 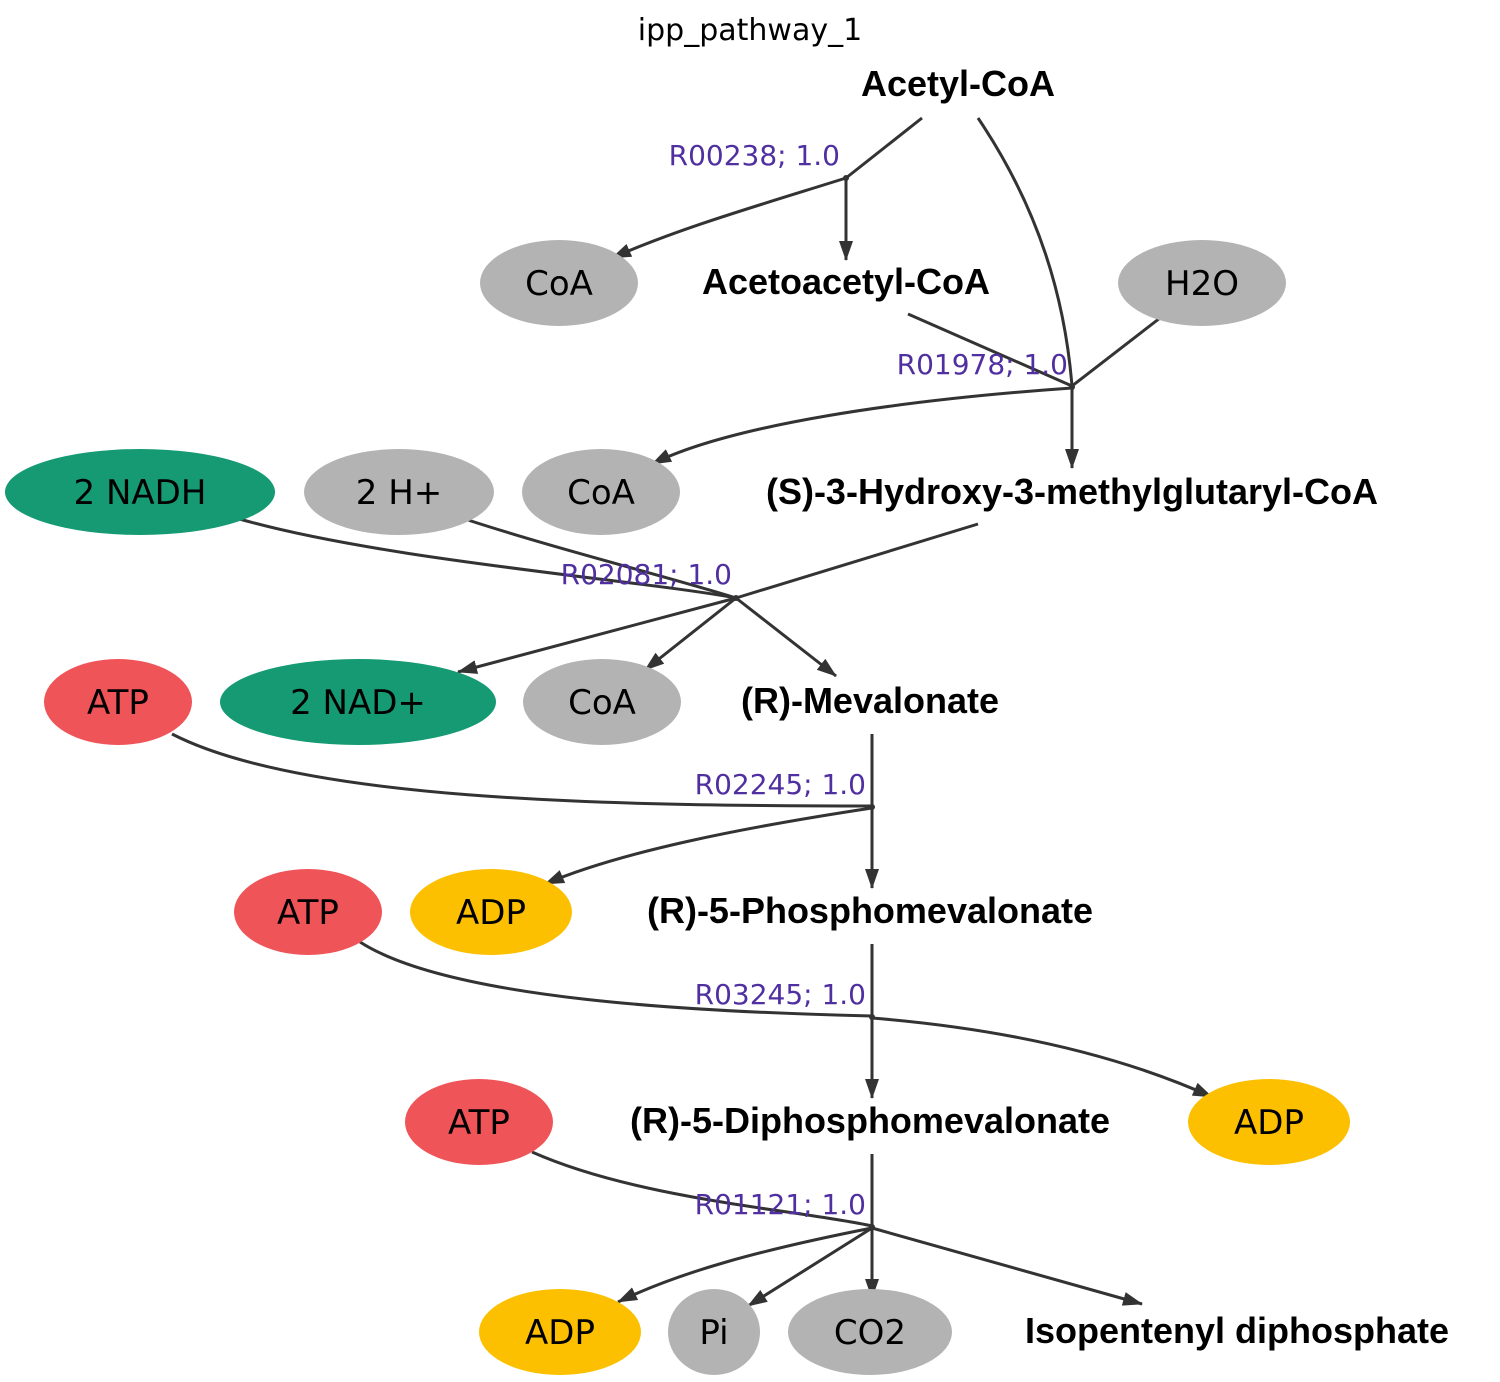 I want to click on edge-r02081-to-mevalonate, so click(x=786, y=637).